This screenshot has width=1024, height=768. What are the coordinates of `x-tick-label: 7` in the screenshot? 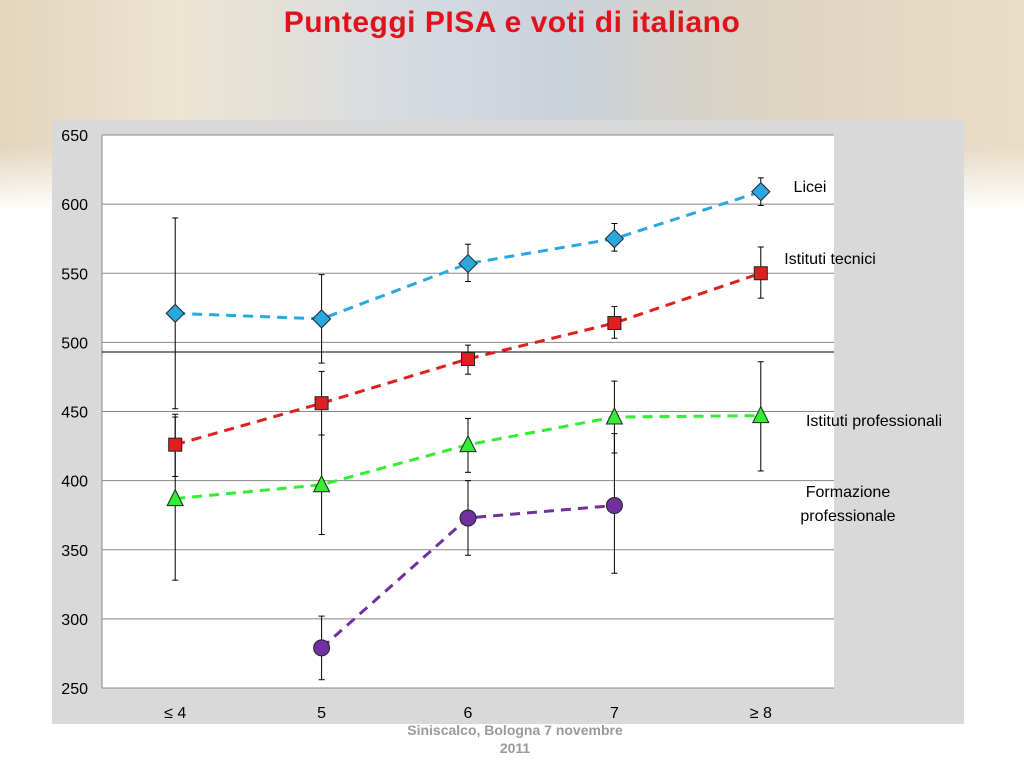 It's located at (614, 713).